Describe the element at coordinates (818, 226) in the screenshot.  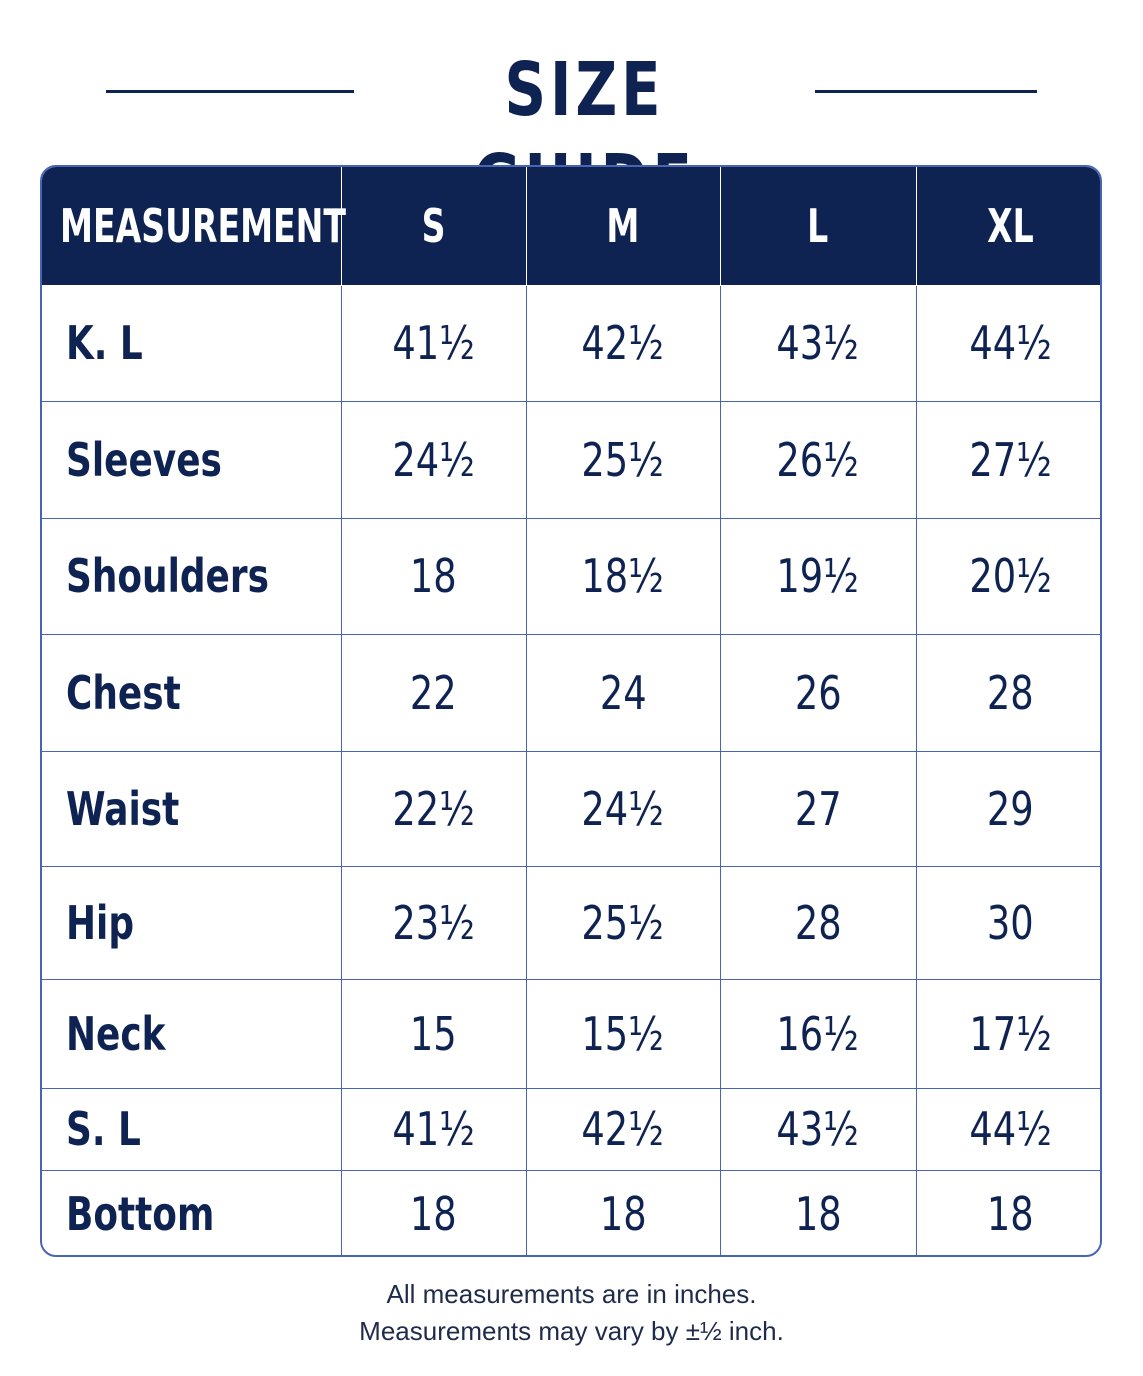
I see `header-size-l: L` at that location.